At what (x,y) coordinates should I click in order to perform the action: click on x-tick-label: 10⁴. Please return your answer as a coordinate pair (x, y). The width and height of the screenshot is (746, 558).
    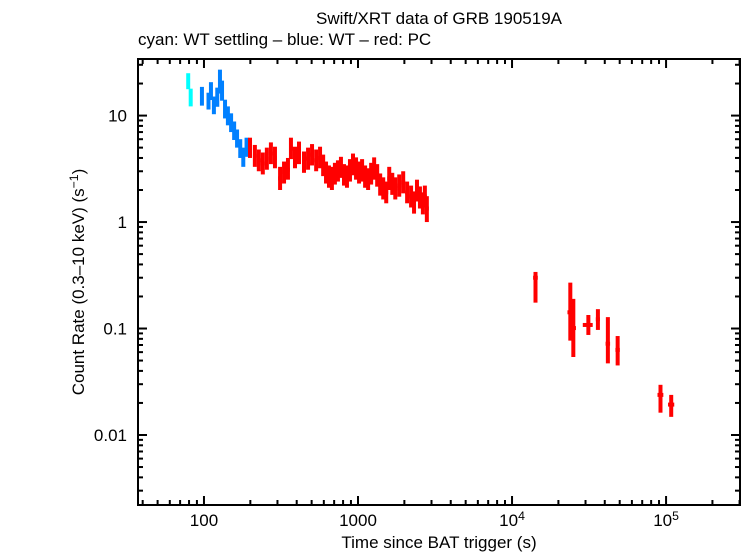
    Looking at the image, I should click on (512, 519).